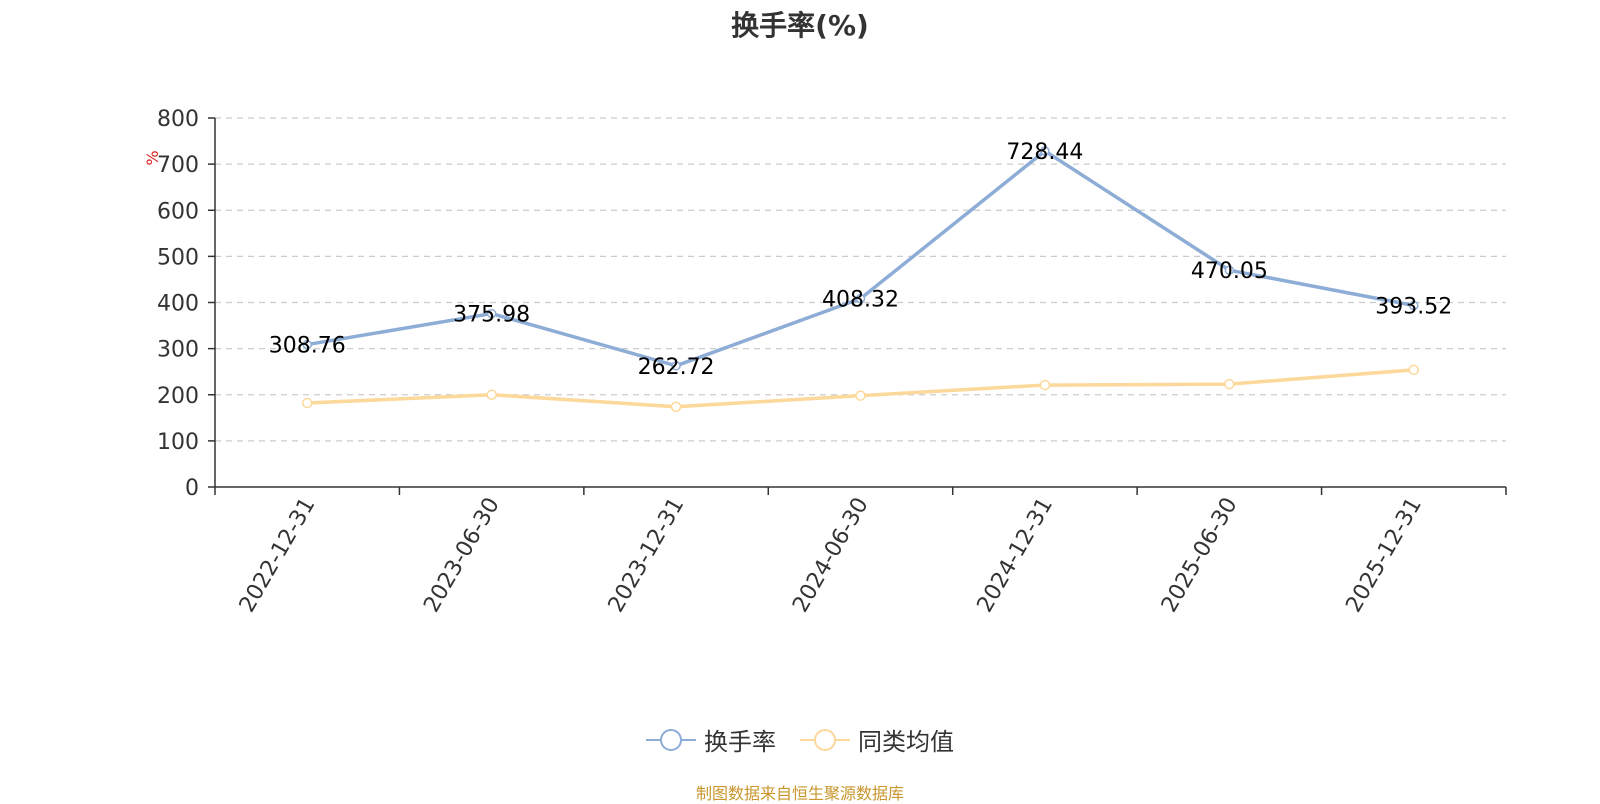 The width and height of the screenshot is (1600, 804). What do you see at coordinates (152, 157) in the screenshot?
I see `y-unit-label: %` at bounding box center [152, 157].